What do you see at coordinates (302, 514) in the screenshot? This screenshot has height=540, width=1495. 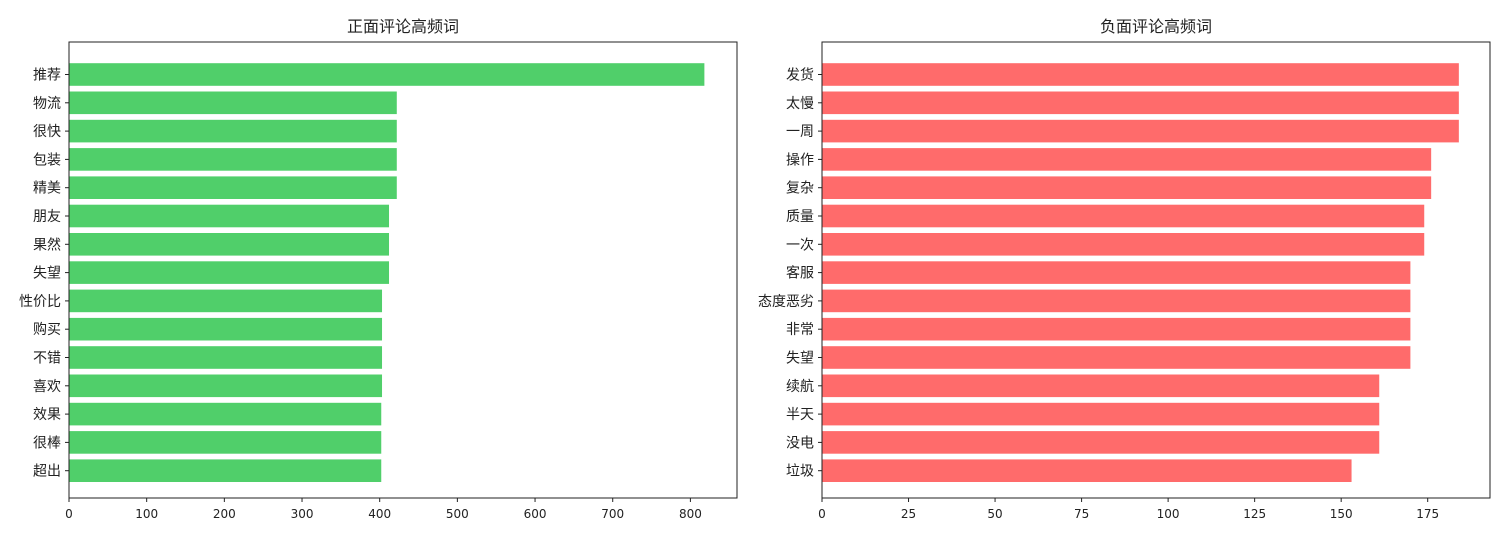 I see `positive-xtick-label: 300` at bounding box center [302, 514].